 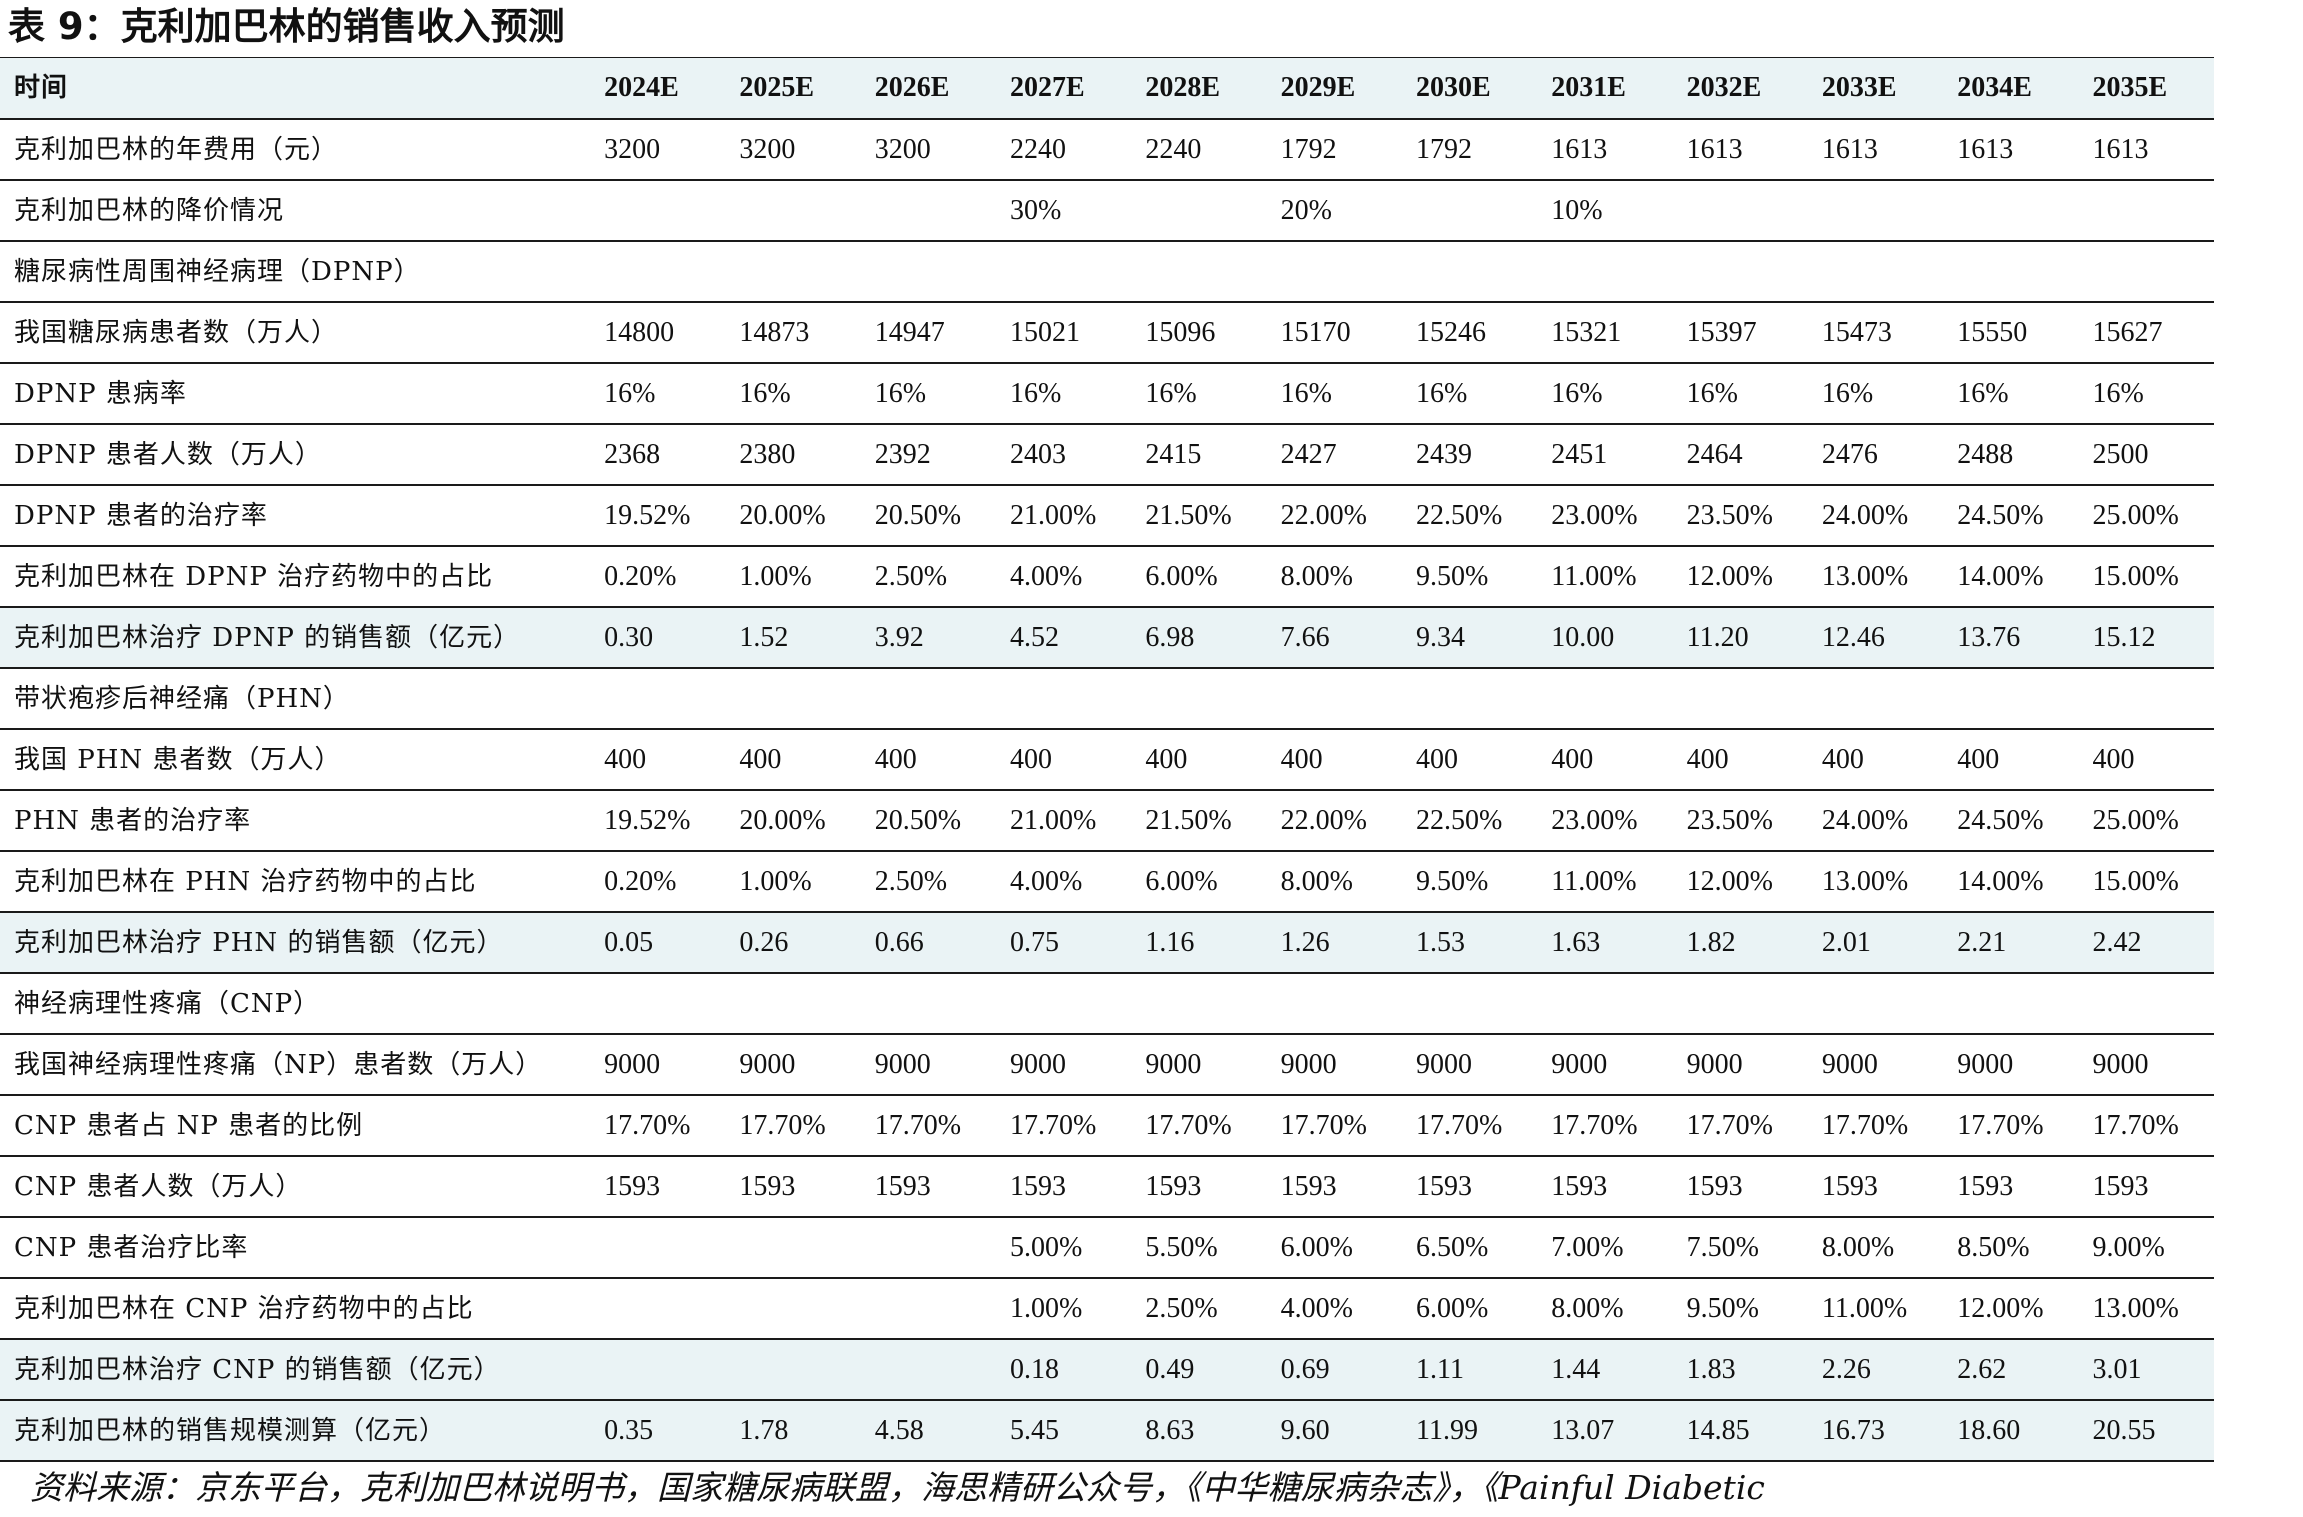 What do you see at coordinates (1740, 333) in the screenshot?
I see `value-cell: 15397` at bounding box center [1740, 333].